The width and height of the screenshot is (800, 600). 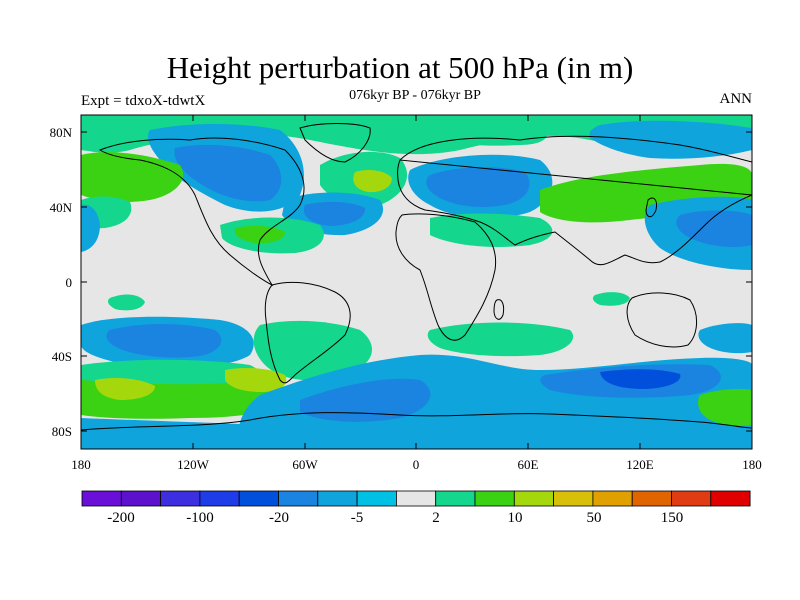 What do you see at coordinates (736, 99) in the screenshot?
I see `season-label: ANN` at bounding box center [736, 99].